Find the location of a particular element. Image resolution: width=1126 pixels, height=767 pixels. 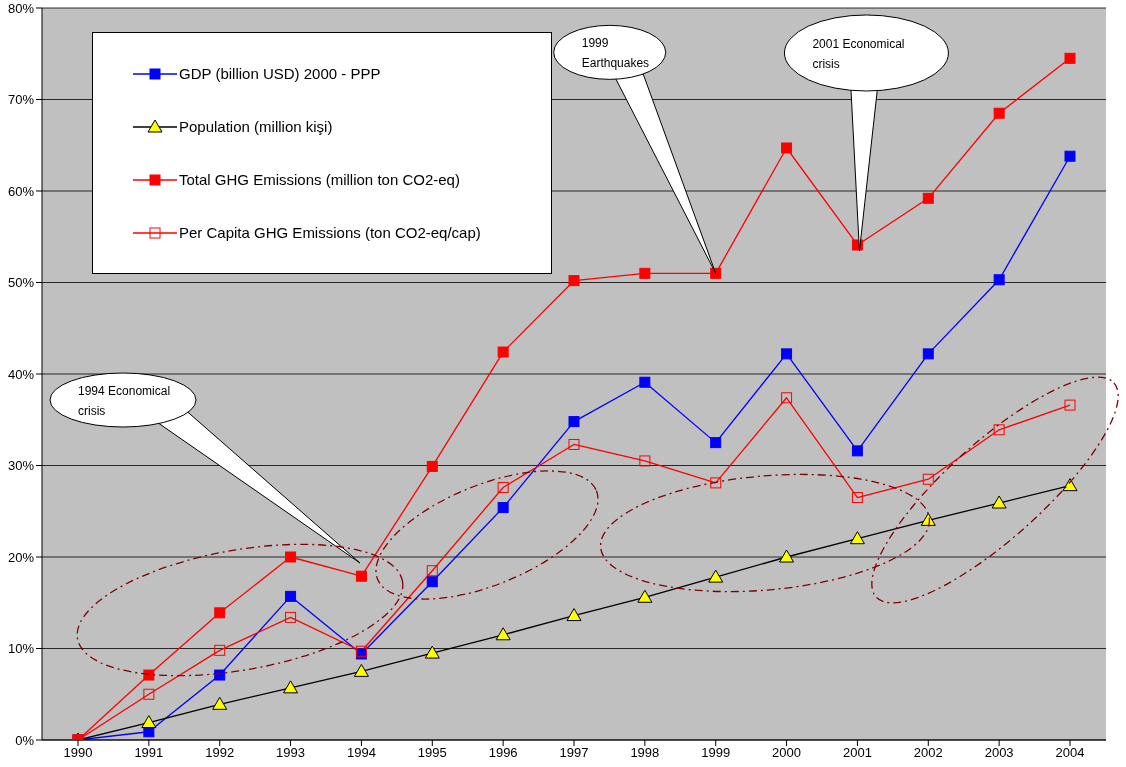

x-tick-label: 1997 is located at coordinates (574, 753).